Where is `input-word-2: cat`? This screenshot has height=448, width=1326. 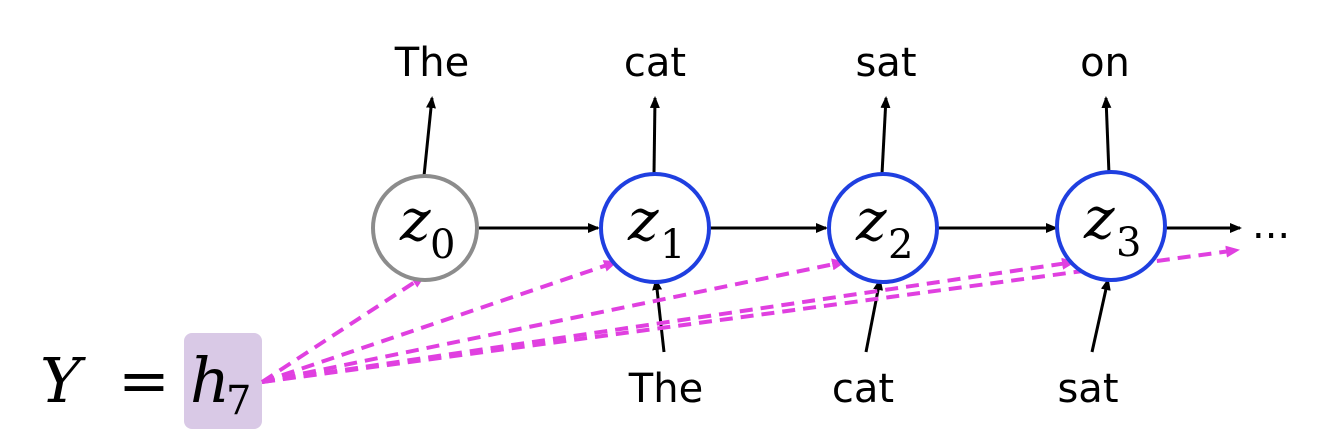 input-word-2: cat is located at coordinates (863, 389).